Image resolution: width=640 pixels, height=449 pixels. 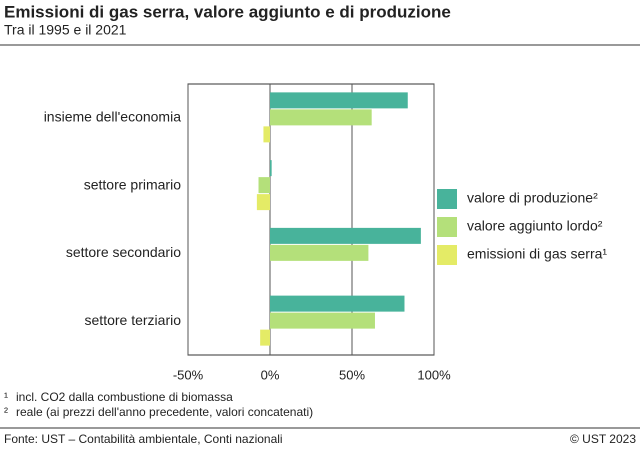 I want to click on legend-label: emissioni di gas serra¹, so click(x=537, y=254).